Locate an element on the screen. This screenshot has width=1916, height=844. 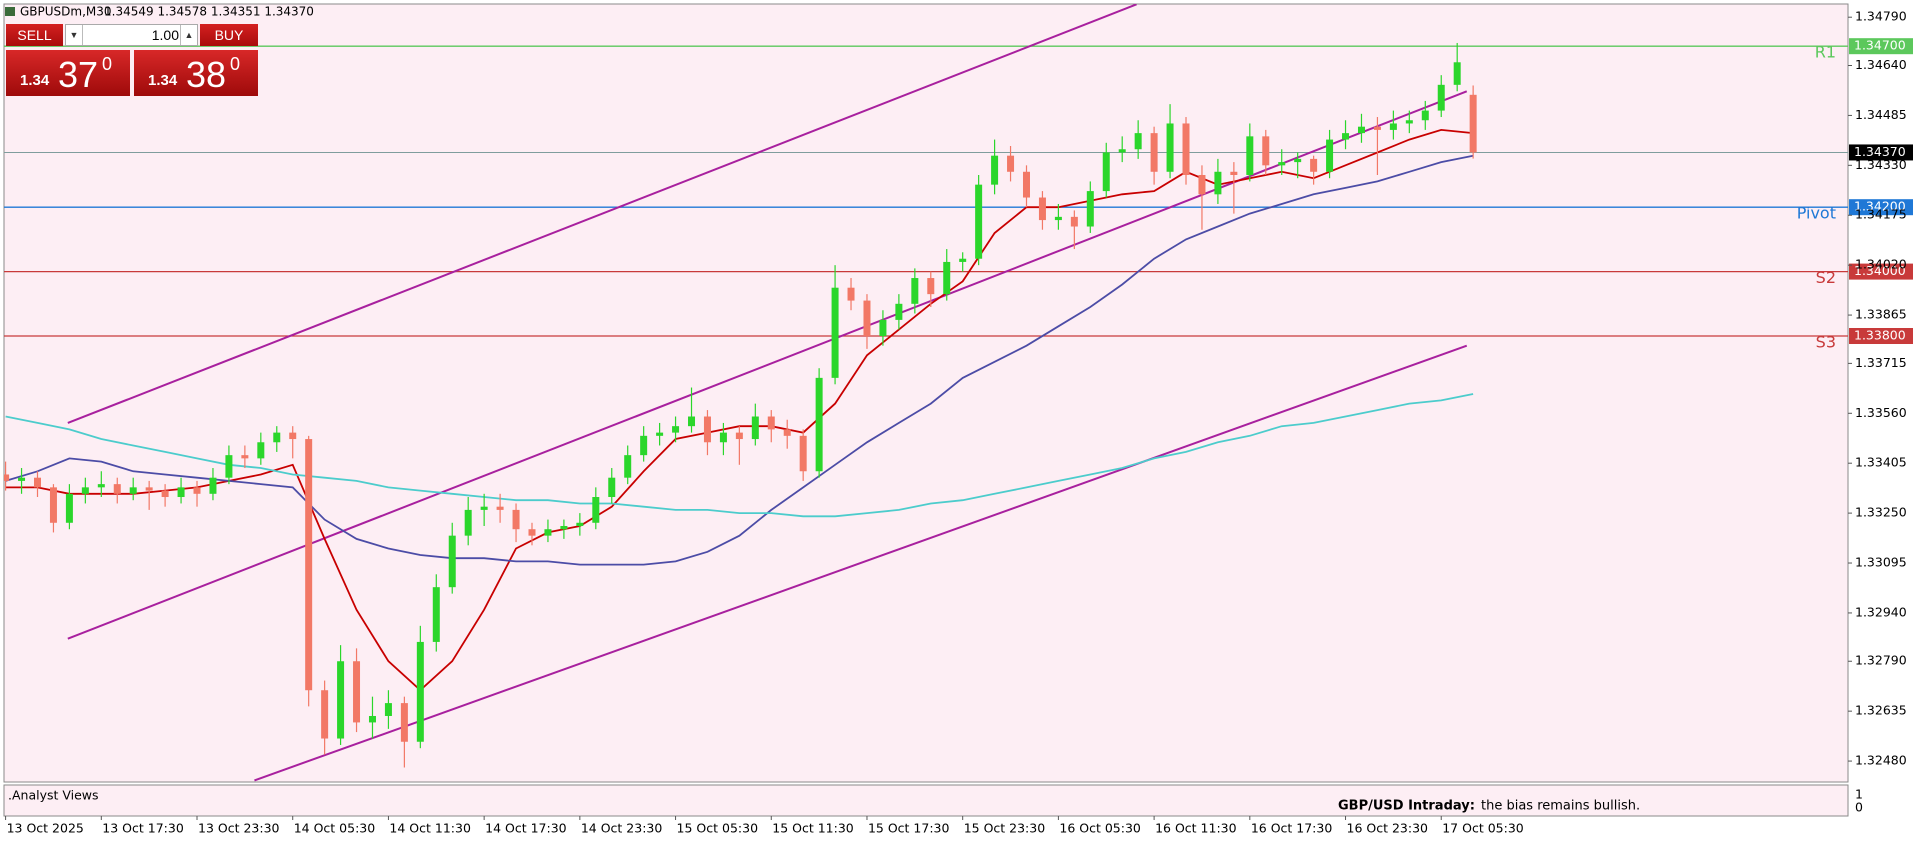
moving-average is located at coordinates (739, 455).